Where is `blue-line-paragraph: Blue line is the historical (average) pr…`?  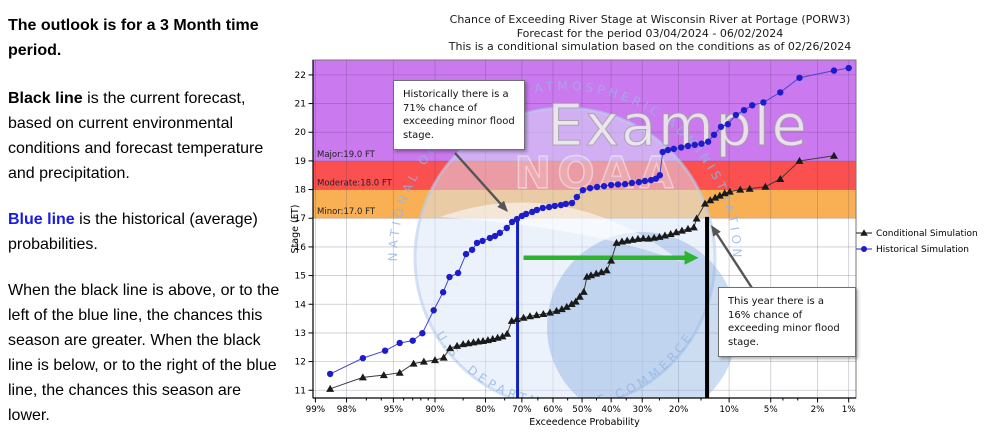
blue-line-paragraph: Blue line is the historical (average) pr… is located at coordinates (147, 232).